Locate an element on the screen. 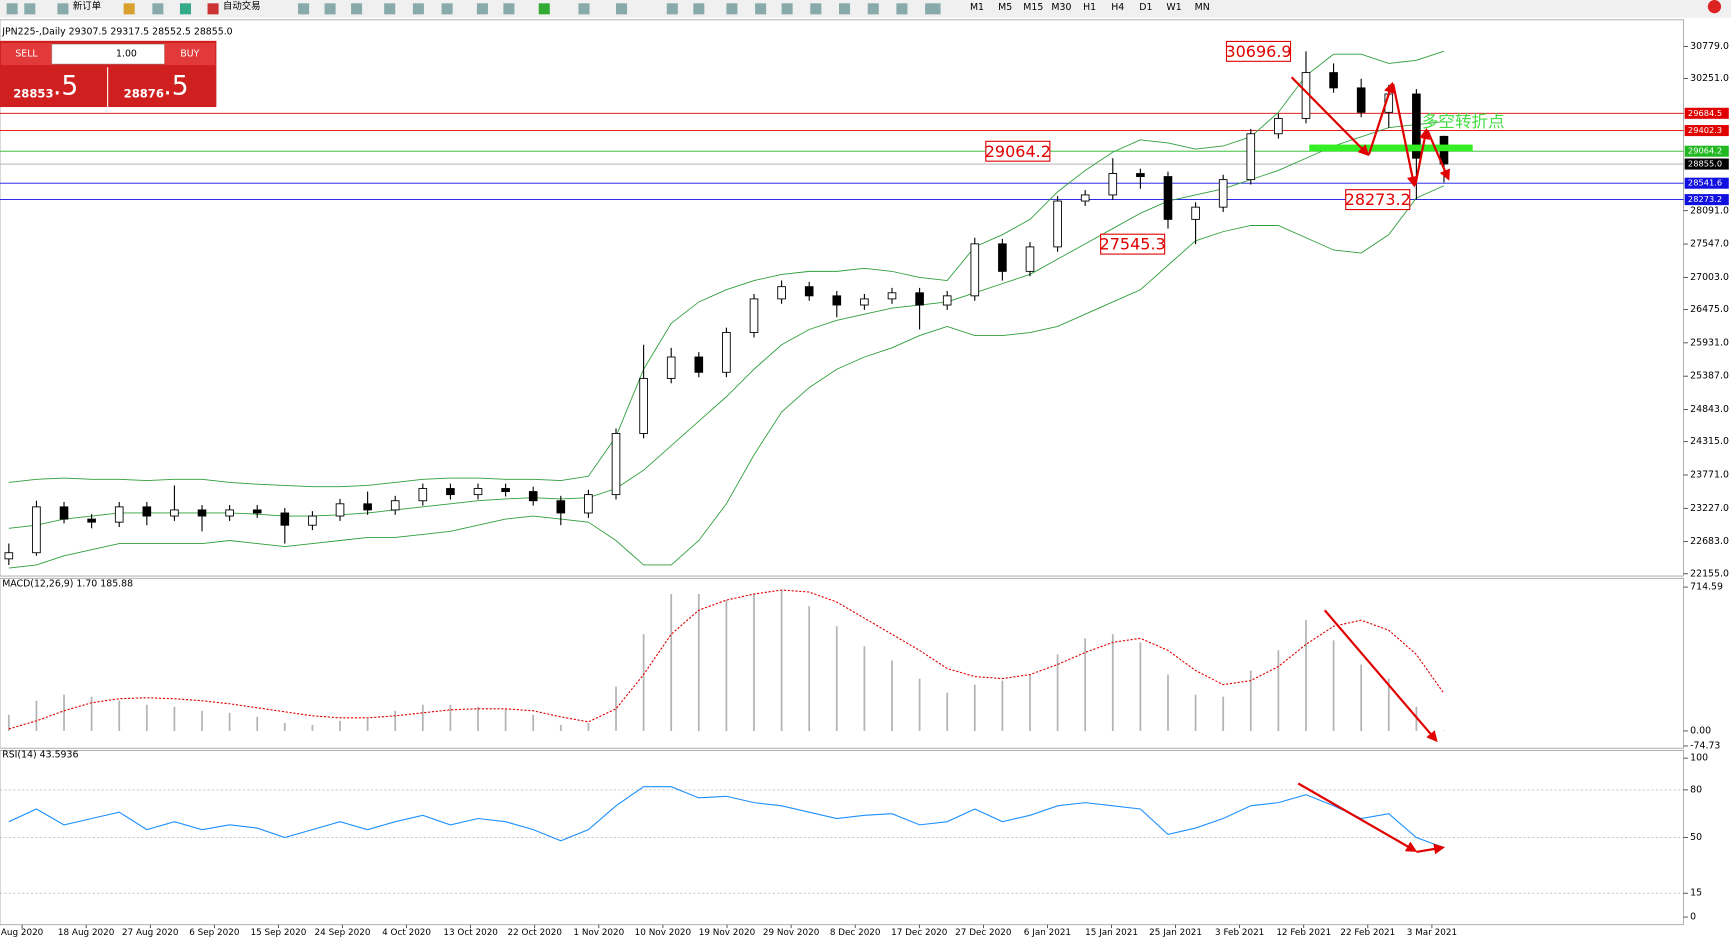 The height and width of the screenshot is (938, 1731). buy-price-frac: .5 is located at coordinates (175, 86).